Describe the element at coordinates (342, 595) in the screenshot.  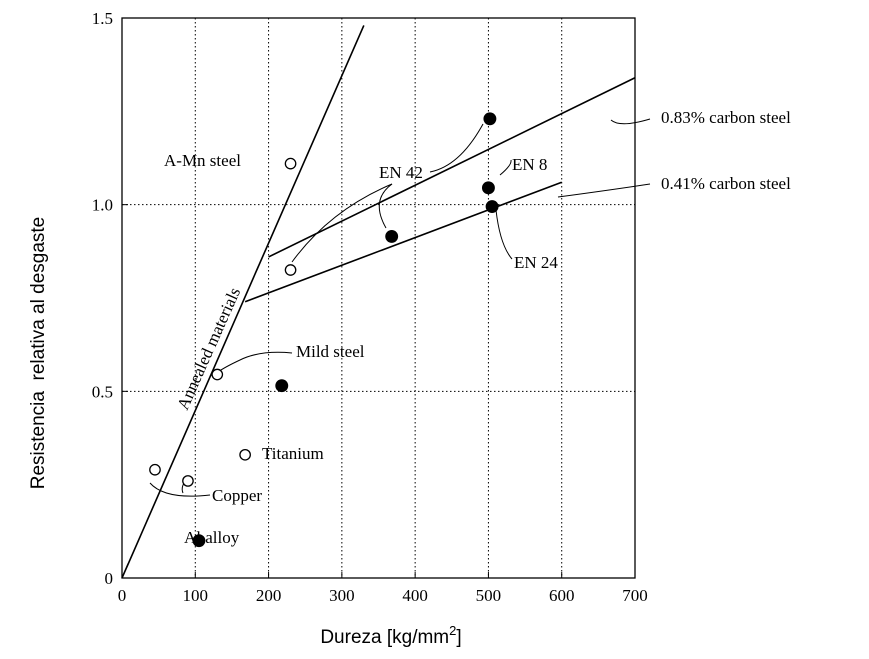
I see `x-tick-label: 300` at that location.